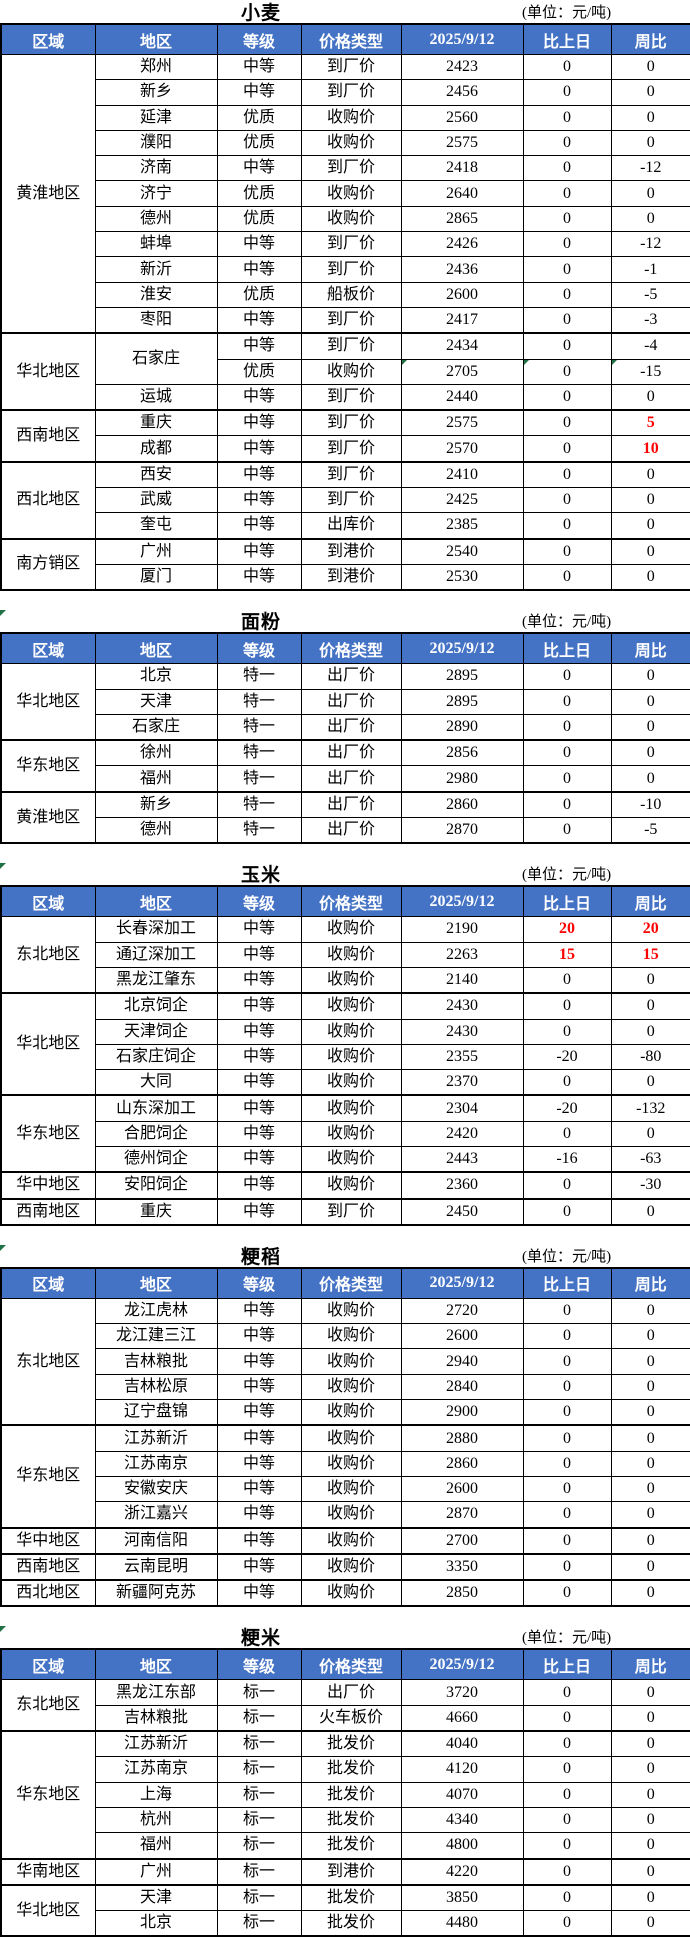 This screenshot has height=1937, width=690. What do you see at coordinates (462, 1361) in the screenshot?
I see `price-cell: 2940` at bounding box center [462, 1361].